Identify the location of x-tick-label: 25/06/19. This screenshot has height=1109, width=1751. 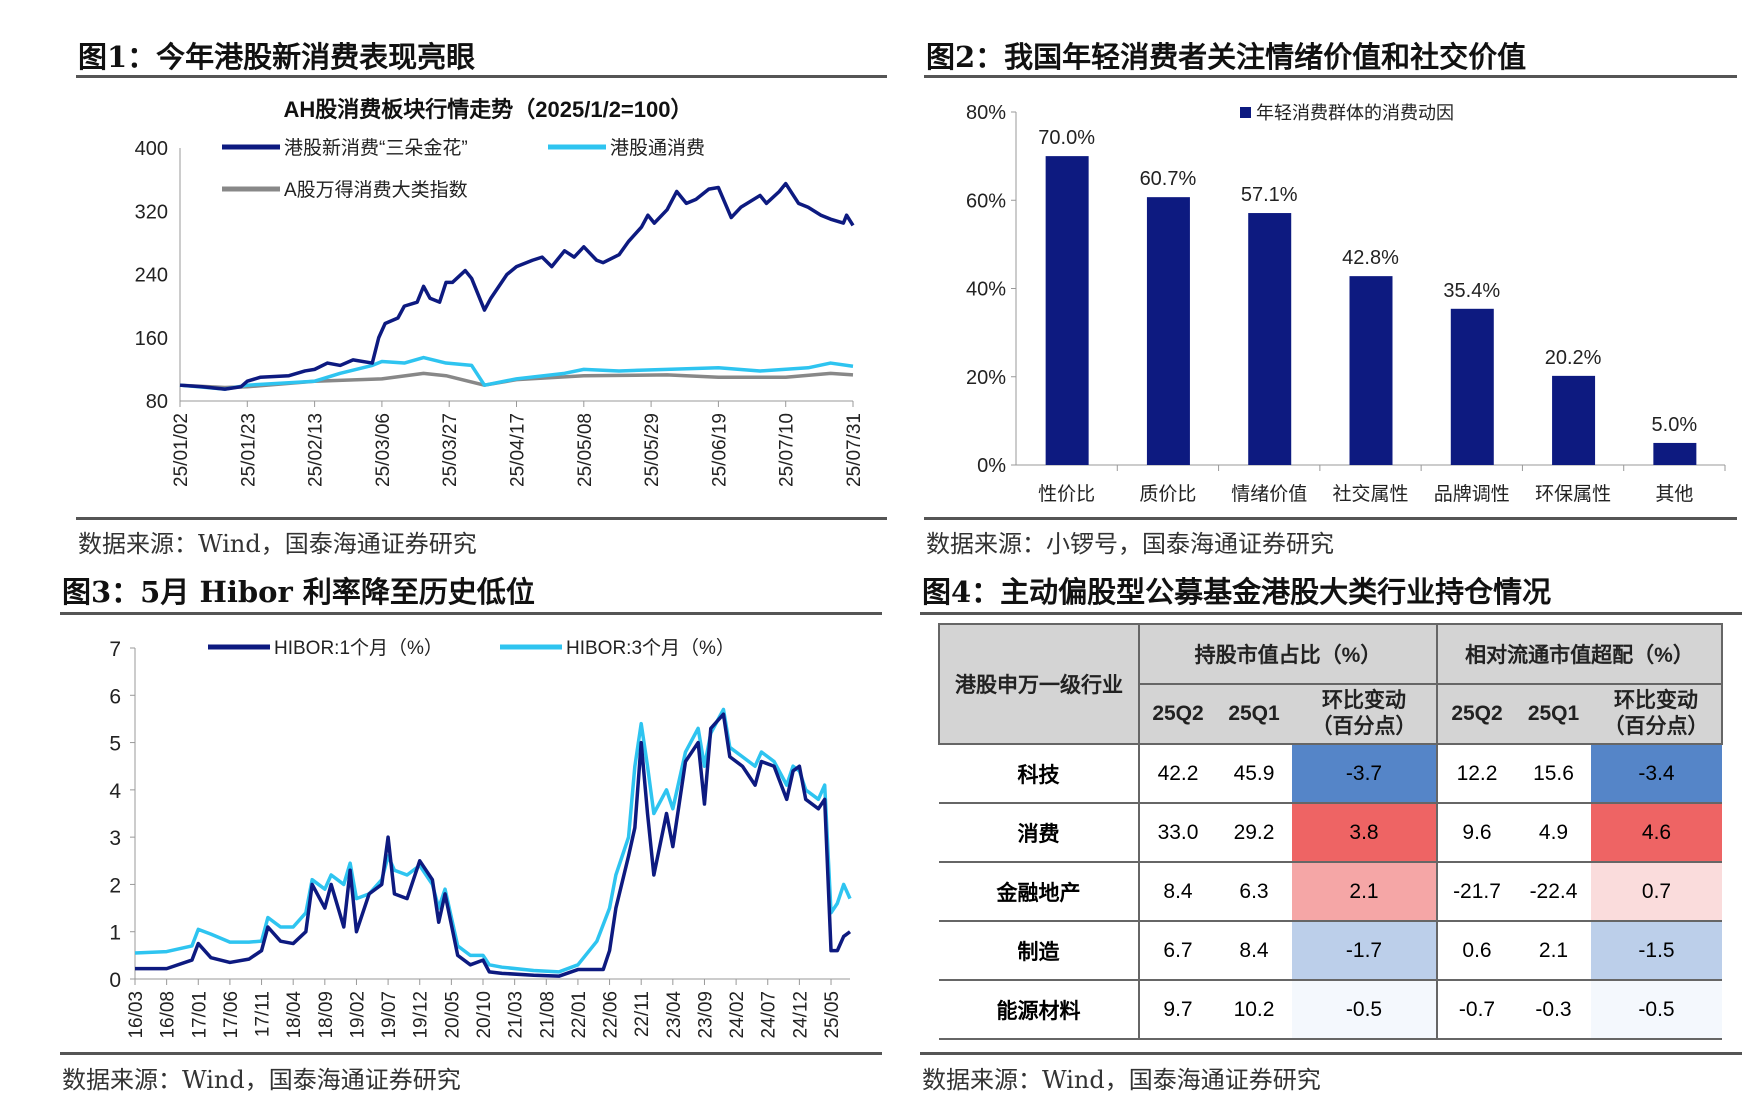
(719, 450).